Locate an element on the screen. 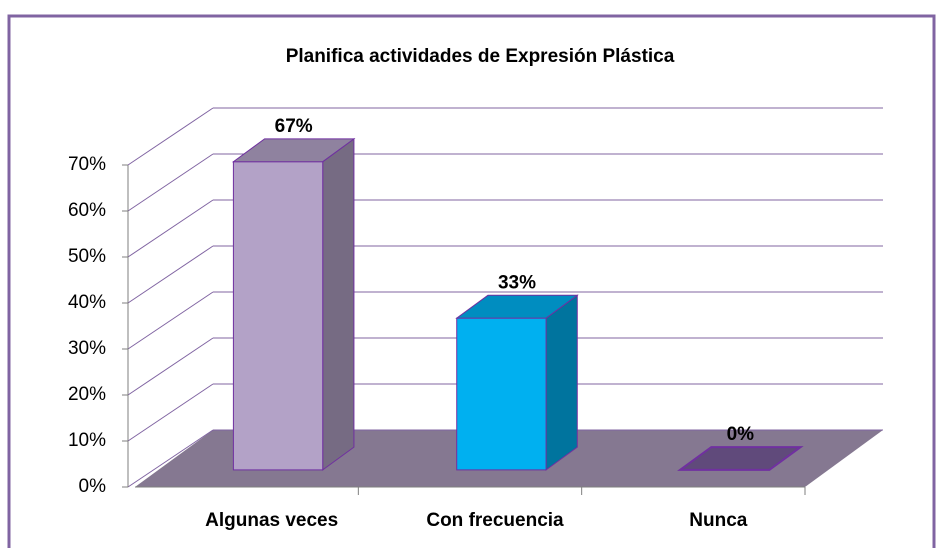 The height and width of the screenshot is (548, 937). data-label: 67% is located at coordinates (294, 126).